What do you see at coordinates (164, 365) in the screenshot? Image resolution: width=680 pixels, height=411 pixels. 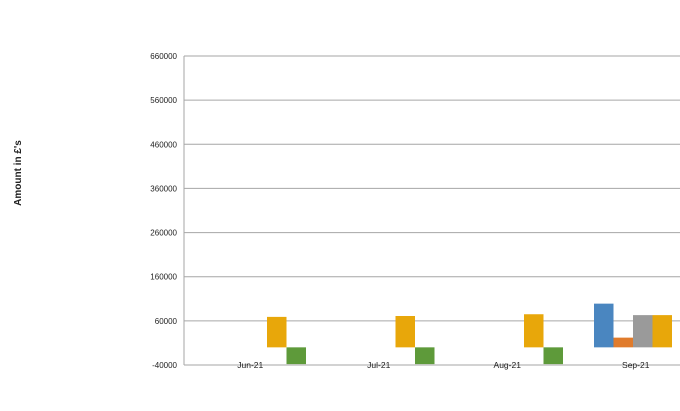 I see `y-tick-label: -40000` at bounding box center [164, 365].